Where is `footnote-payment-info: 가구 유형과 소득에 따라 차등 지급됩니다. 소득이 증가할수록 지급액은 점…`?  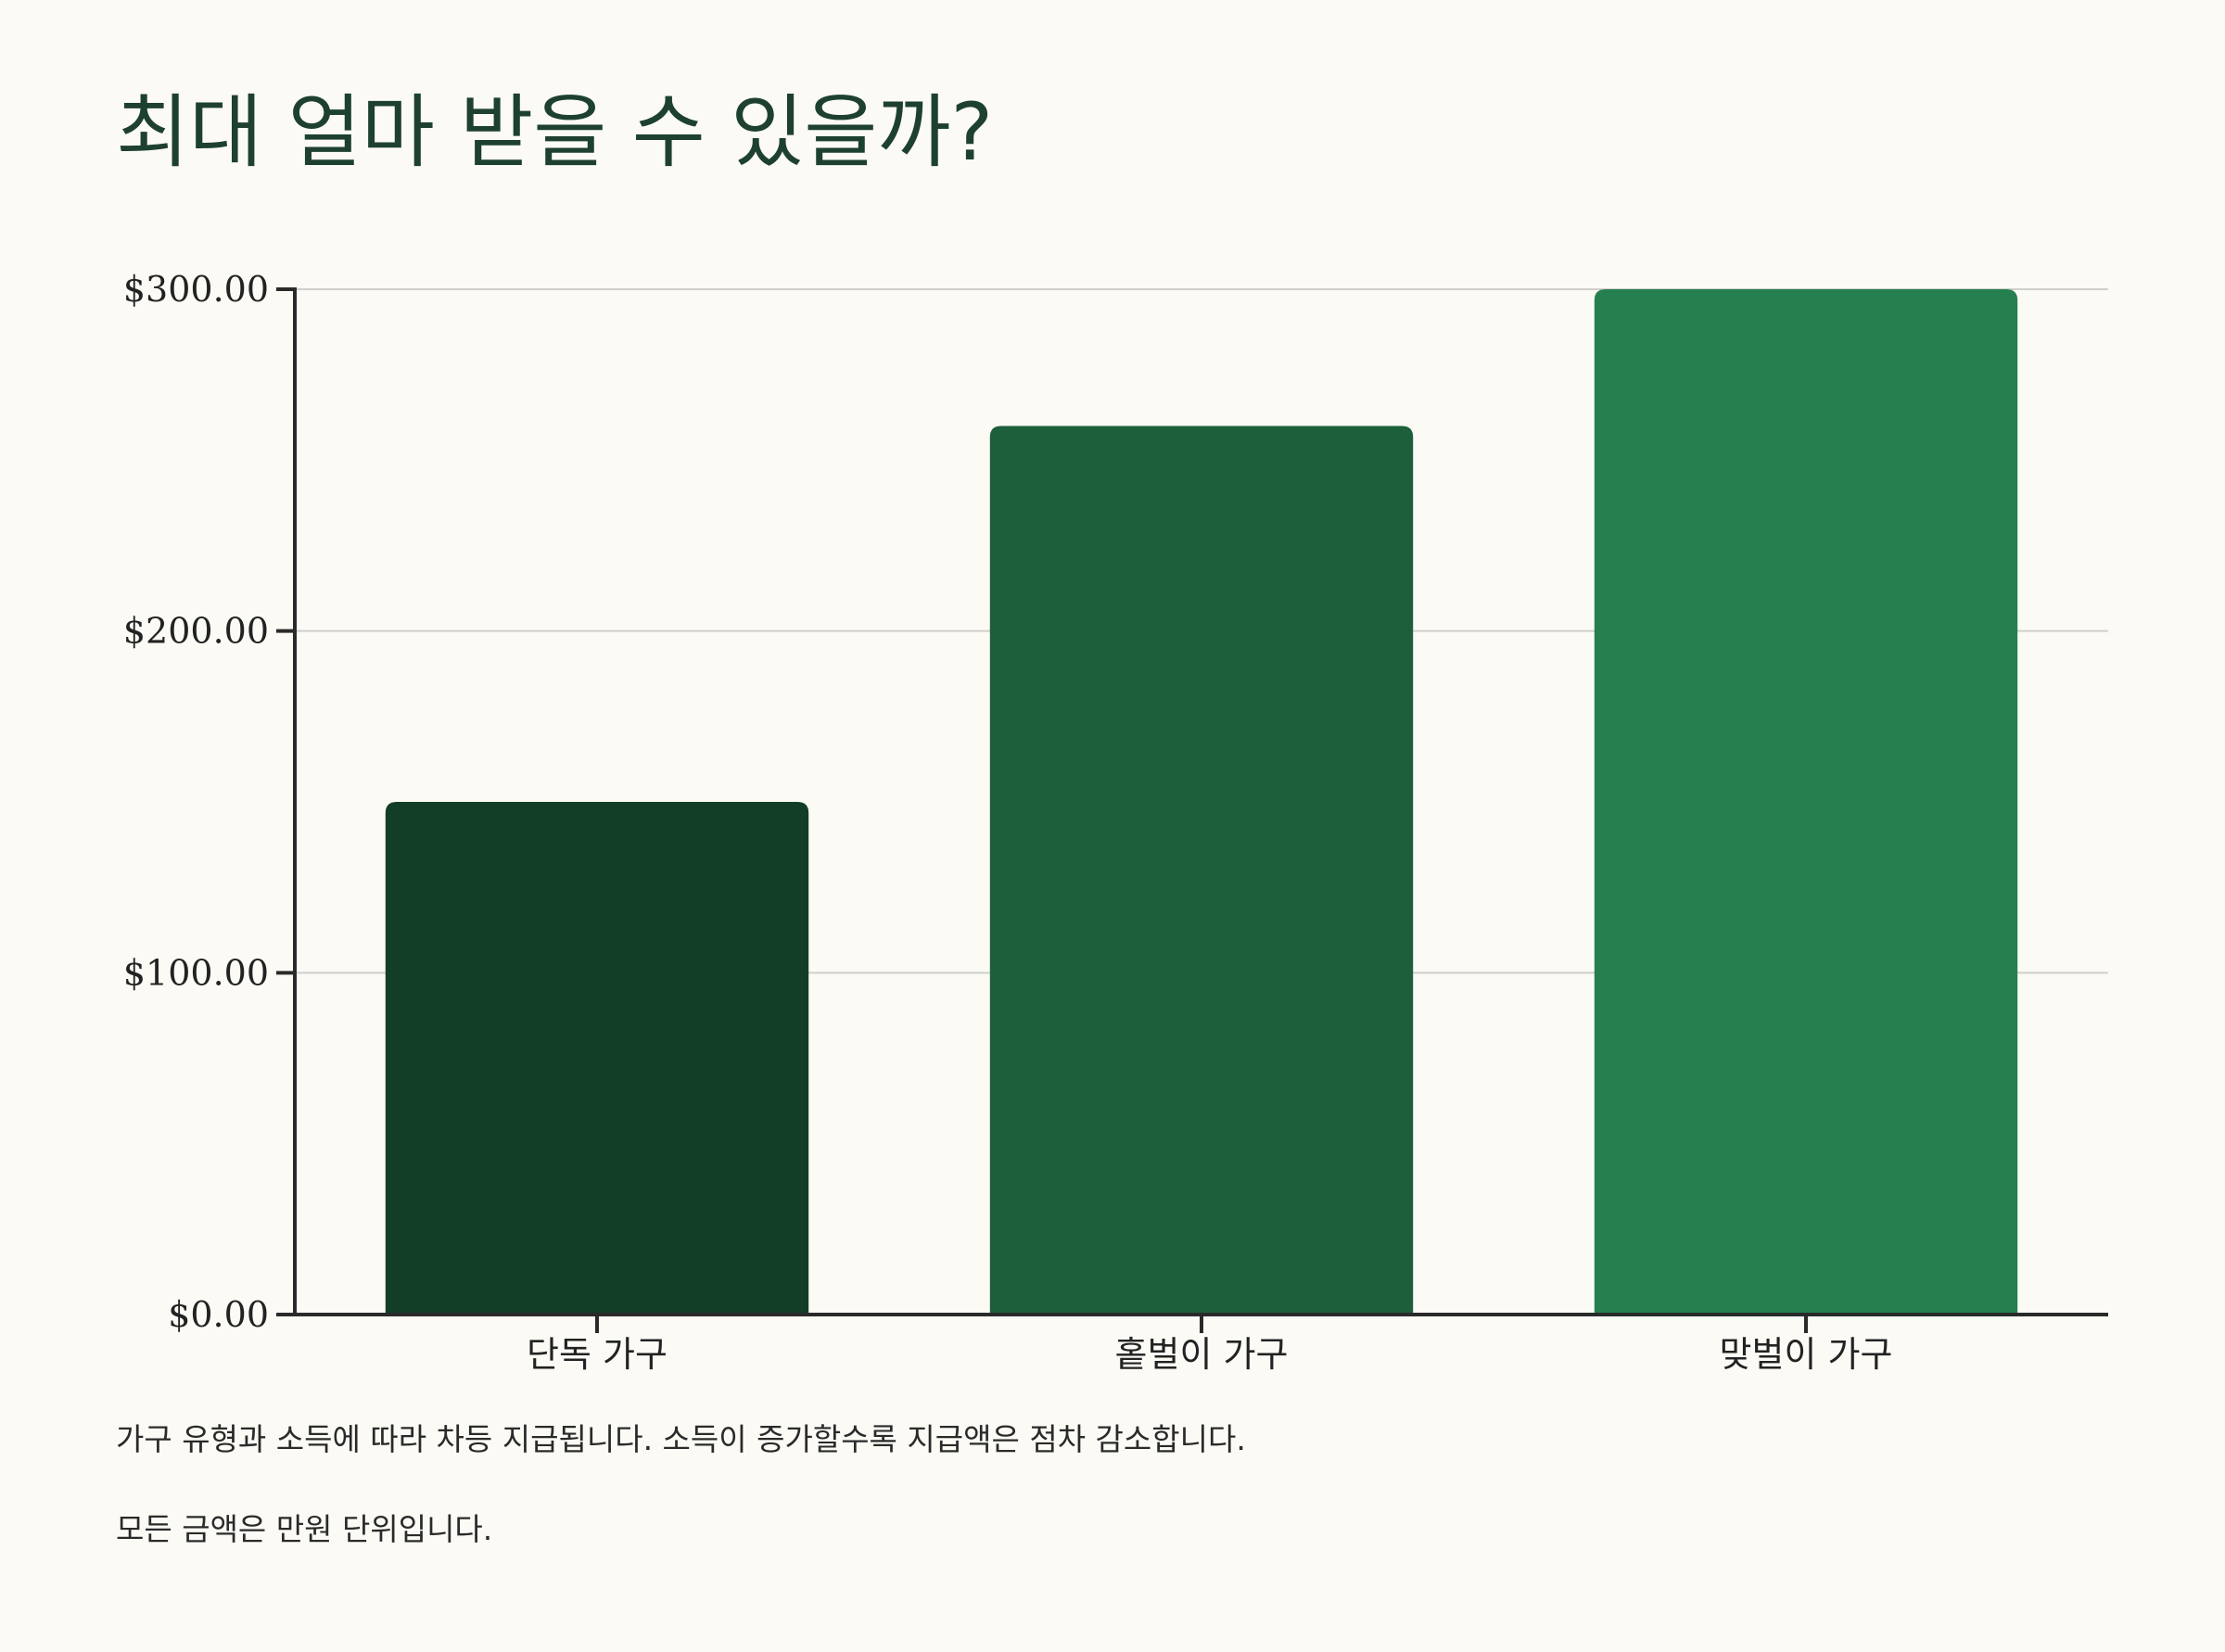 footnote-payment-info: 가구 유형과 소득에 따라 차등 지급됩니다. 소득이 증가할수록 지급액은 점… is located at coordinates (681, 1439).